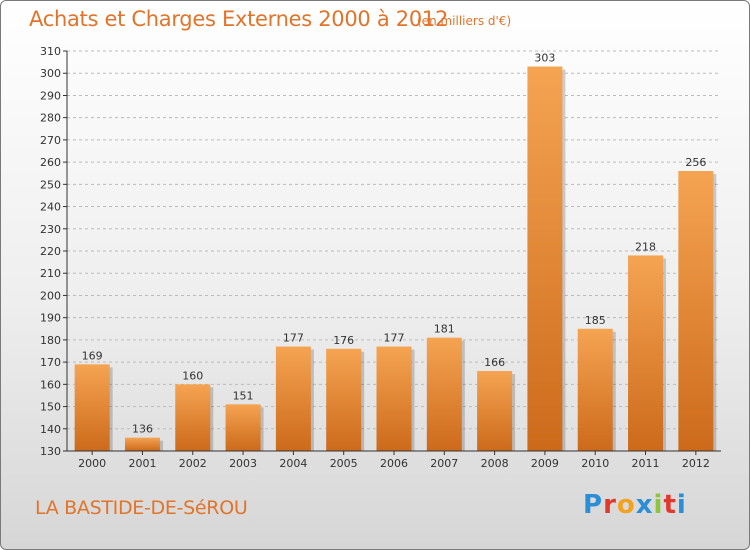 This screenshot has width=750, height=550. I want to click on chart-subtitle: (en milliers d'€), so click(464, 21).